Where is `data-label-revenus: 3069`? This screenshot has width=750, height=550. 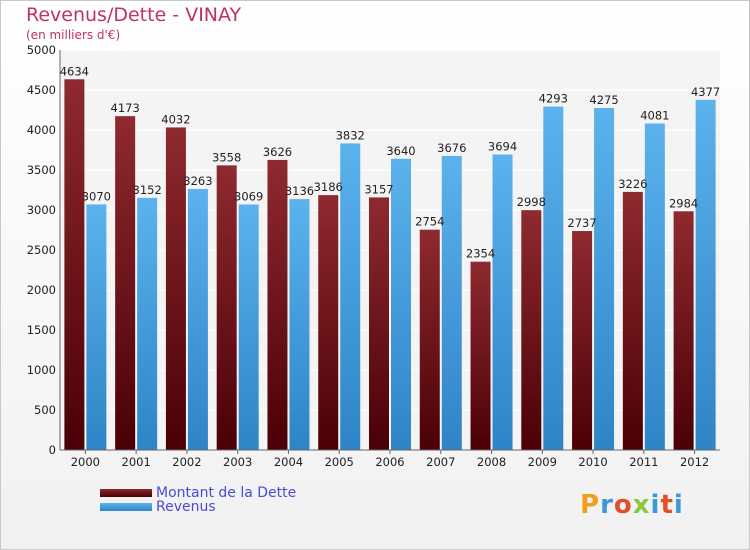
data-label-revenus: 3069 is located at coordinates (248, 196).